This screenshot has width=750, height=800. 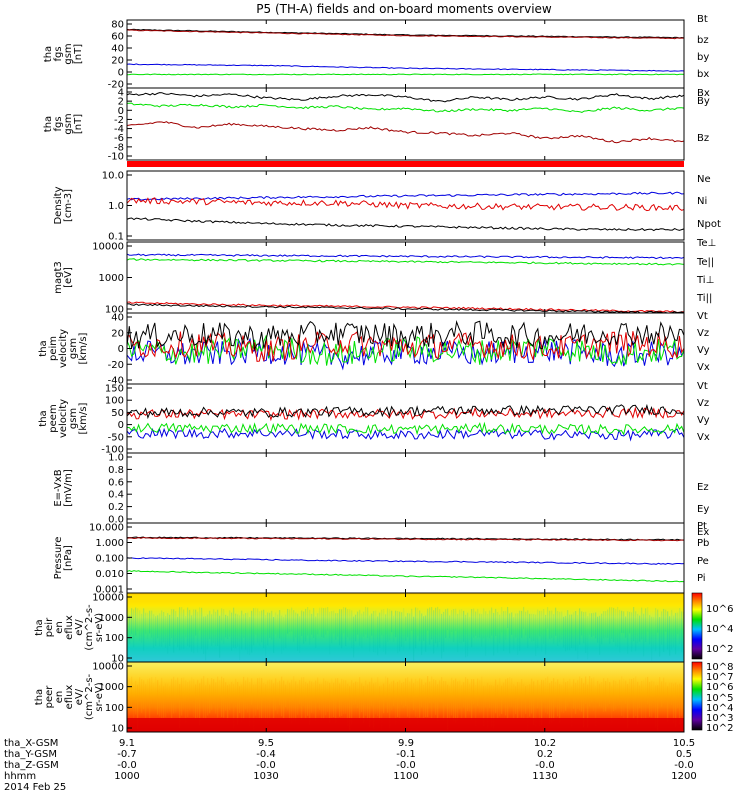 What do you see at coordinates (116, 482) in the screenshot?
I see `y-tick-label: 0.6` at bounding box center [116, 482].